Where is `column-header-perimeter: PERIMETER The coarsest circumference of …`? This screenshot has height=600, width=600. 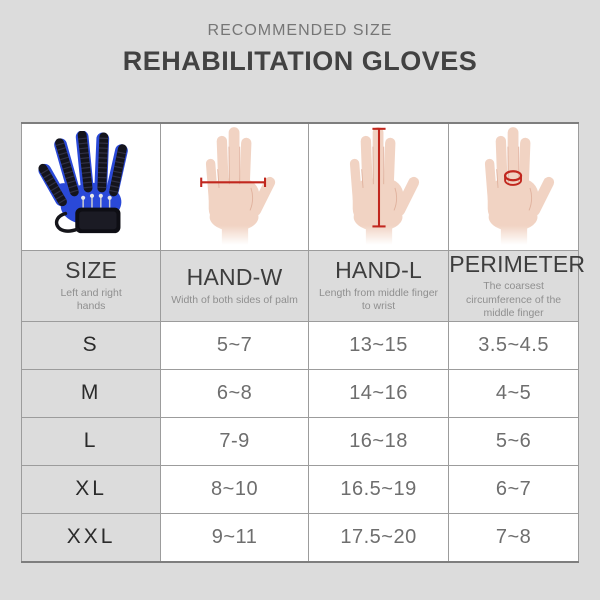 column-header-perimeter: PERIMETER The coarsest circumference of … is located at coordinates (516, 285).